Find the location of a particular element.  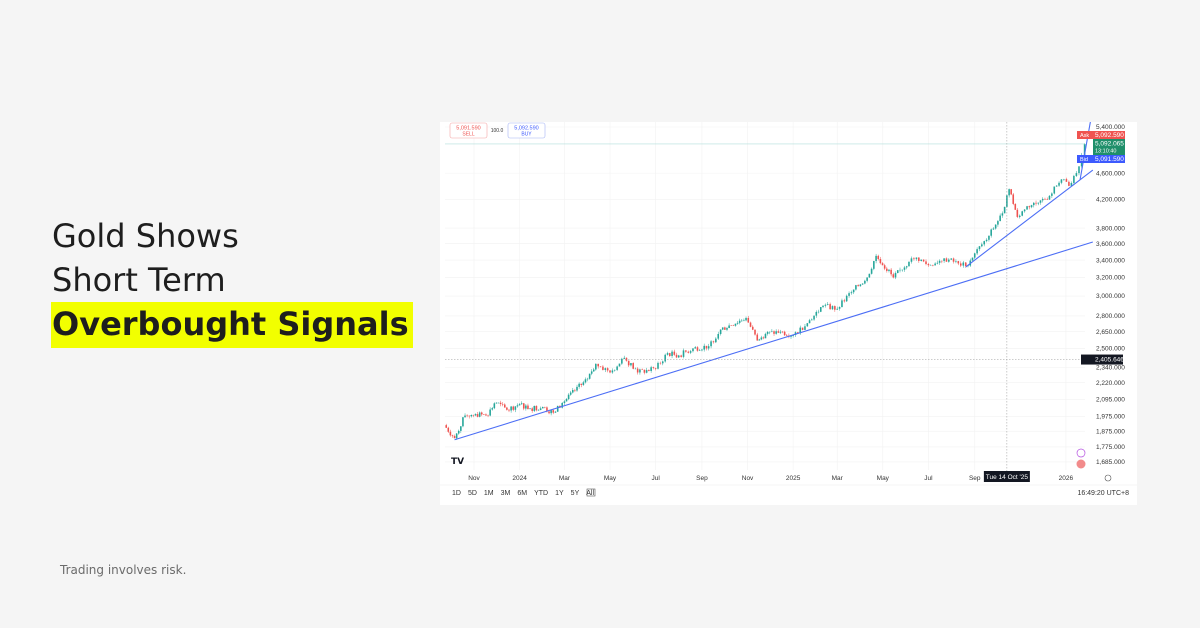

range-button-1y: 1Y is located at coordinates (559, 493).